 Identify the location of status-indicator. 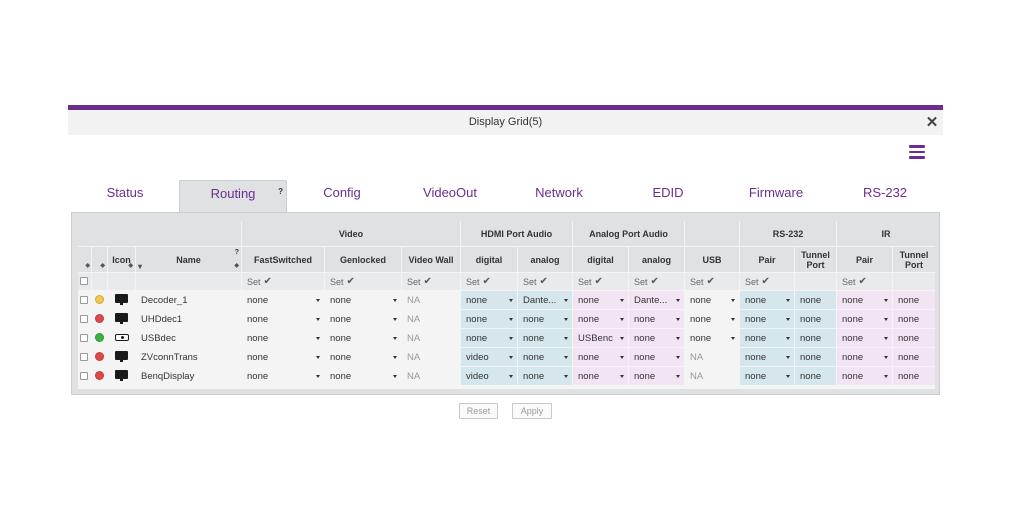
(99, 299).